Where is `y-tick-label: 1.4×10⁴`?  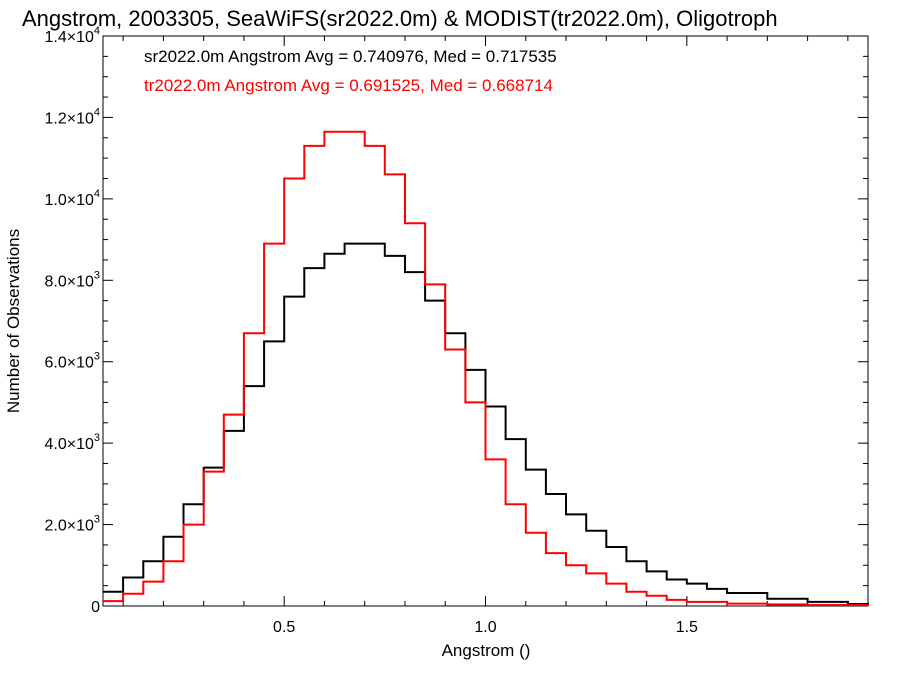
y-tick-label: 1.4×10⁴ is located at coordinates (72, 35).